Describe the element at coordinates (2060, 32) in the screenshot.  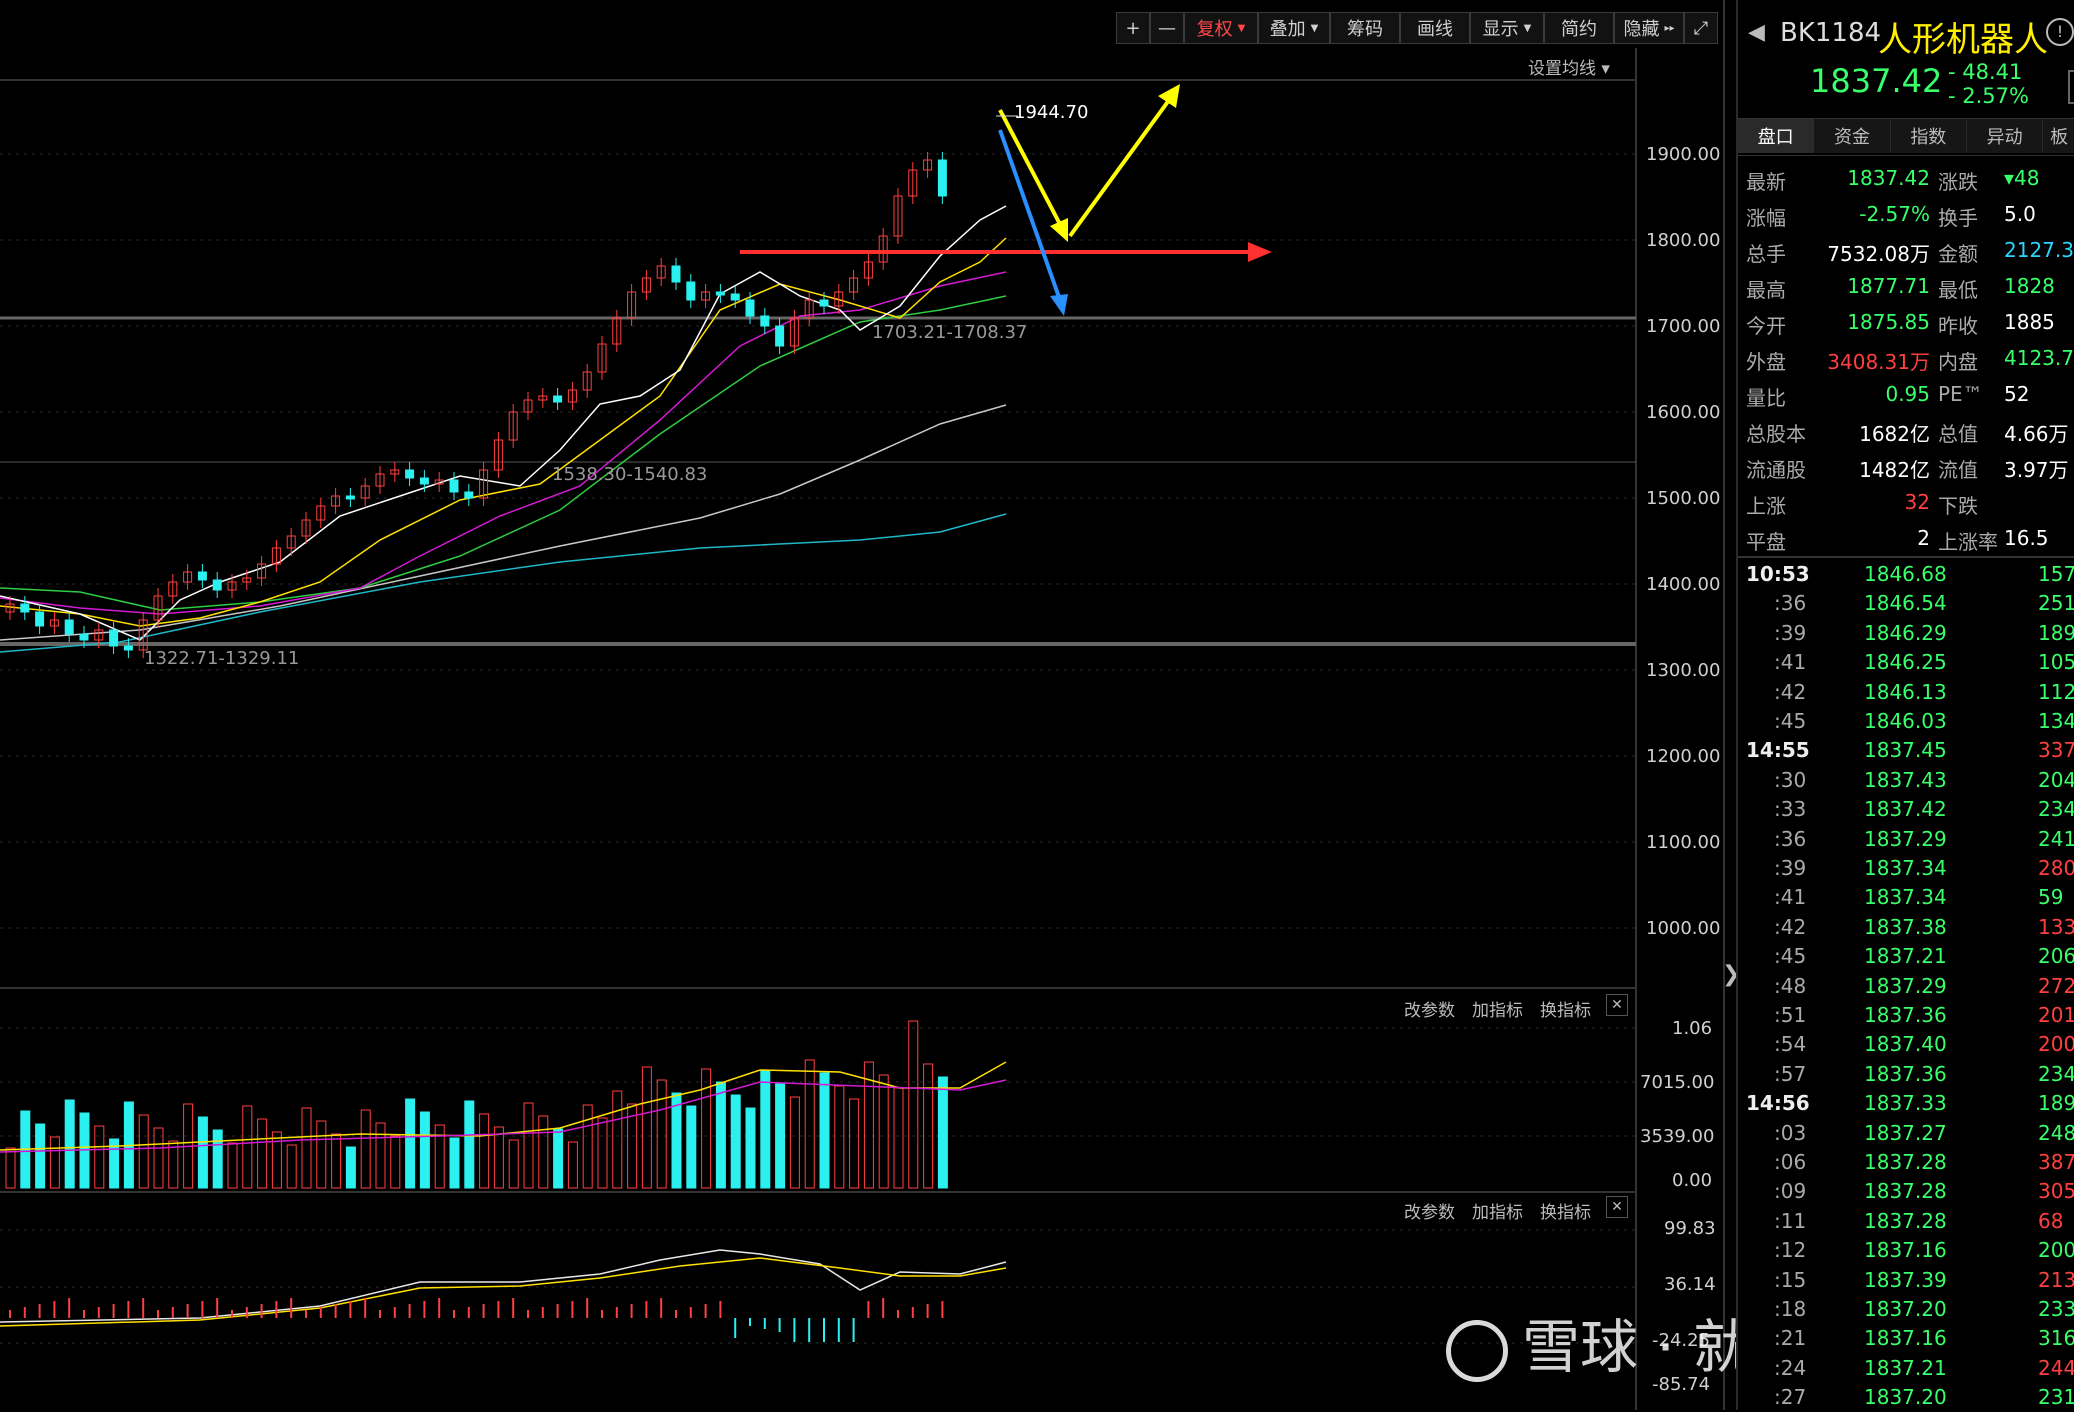
I see `info-icon: !` at that location.